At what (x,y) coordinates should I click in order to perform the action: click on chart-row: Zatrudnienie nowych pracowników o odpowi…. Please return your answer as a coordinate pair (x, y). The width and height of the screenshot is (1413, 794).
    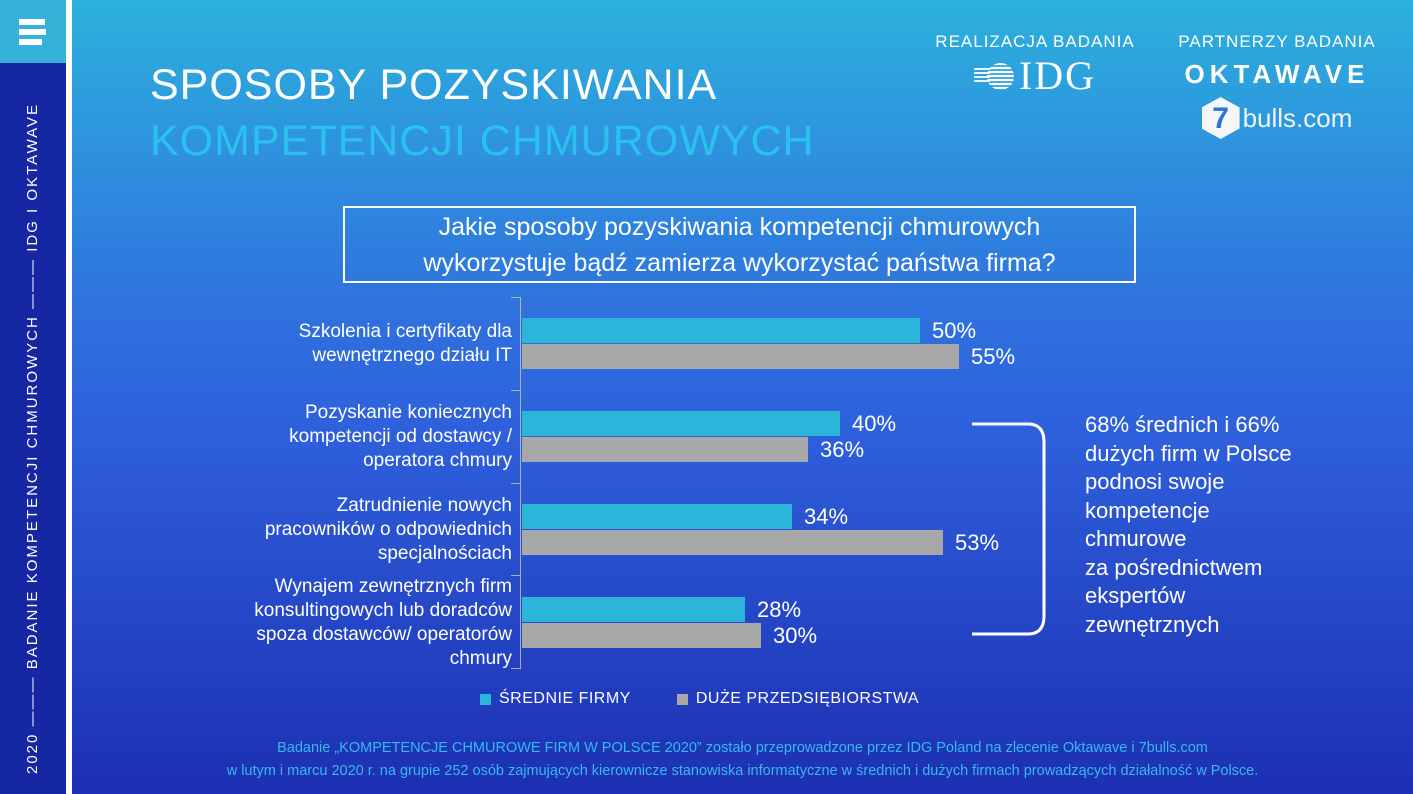
    Looking at the image, I should click on (750, 529).